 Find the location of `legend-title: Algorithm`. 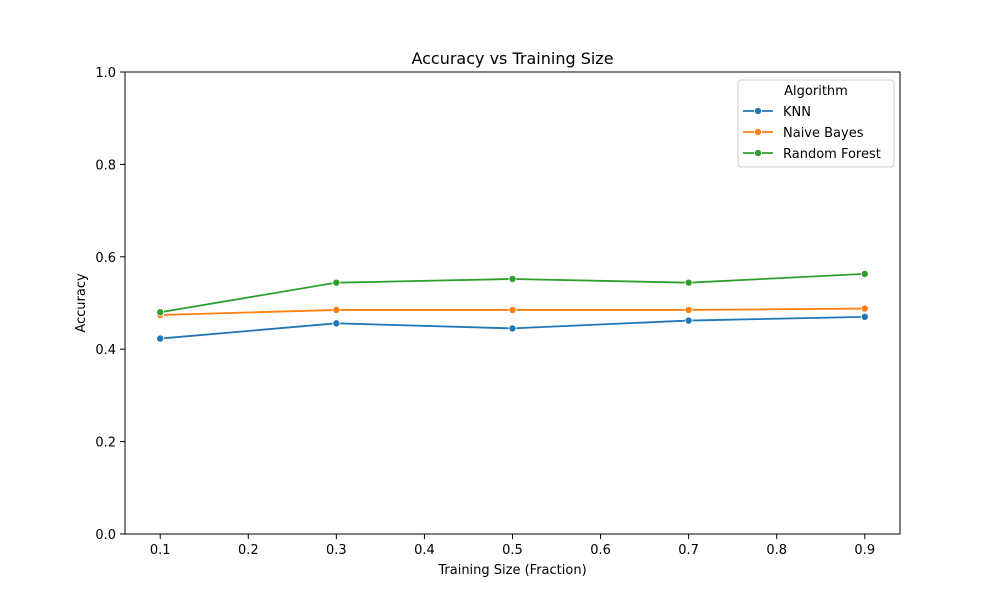

legend-title: Algorithm is located at coordinates (816, 91).